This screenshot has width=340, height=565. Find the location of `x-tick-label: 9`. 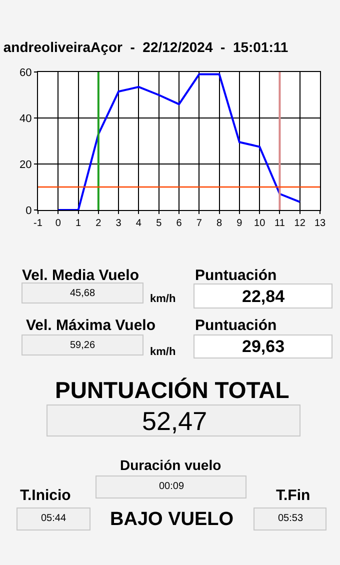

x-tick-label: 9 is located at coordinates (239, 223).